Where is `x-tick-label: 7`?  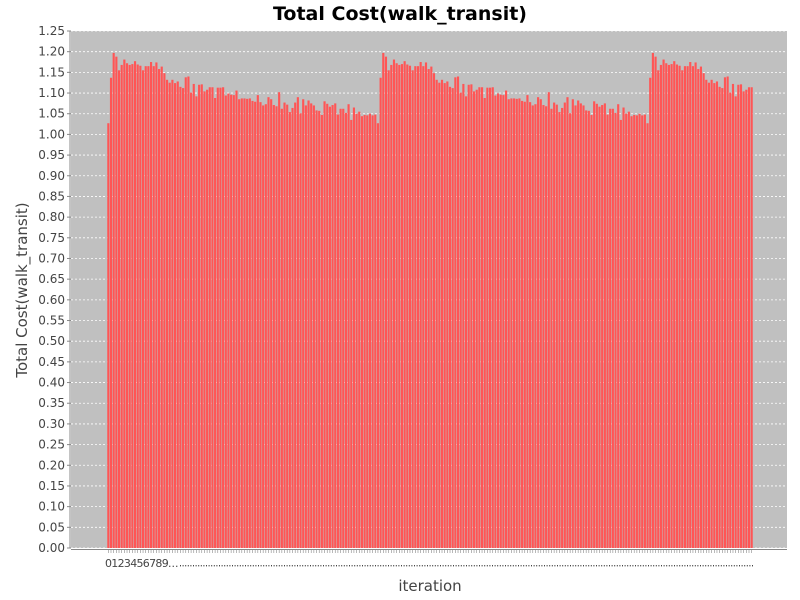 x-tick-label: 7 is located at coordinates (152, 563).